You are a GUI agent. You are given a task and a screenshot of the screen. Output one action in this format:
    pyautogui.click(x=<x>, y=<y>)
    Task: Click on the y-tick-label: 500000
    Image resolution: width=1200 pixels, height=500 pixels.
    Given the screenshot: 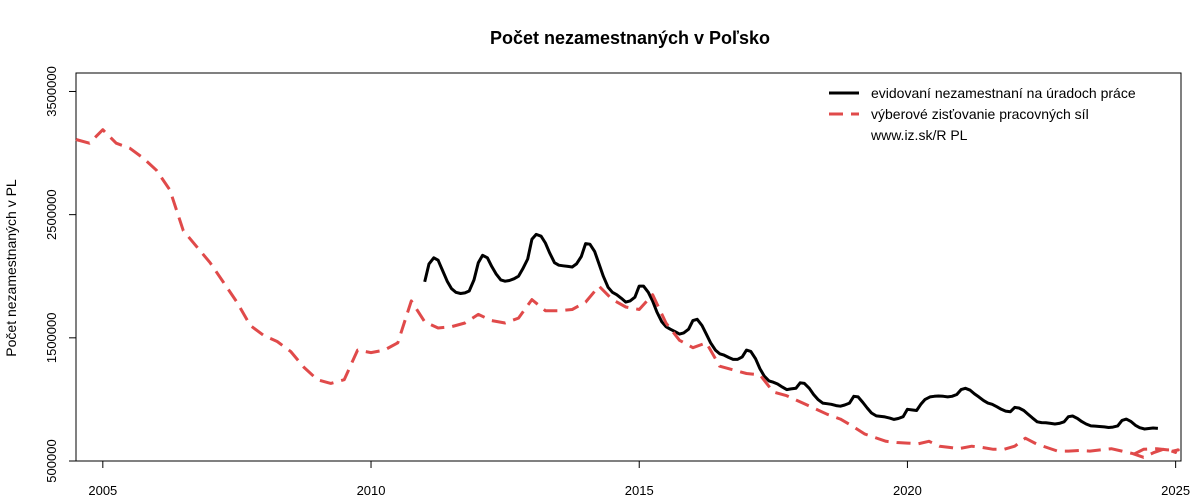 What is the action you would take?
    pyautogui.click(x=51, y=460)
    